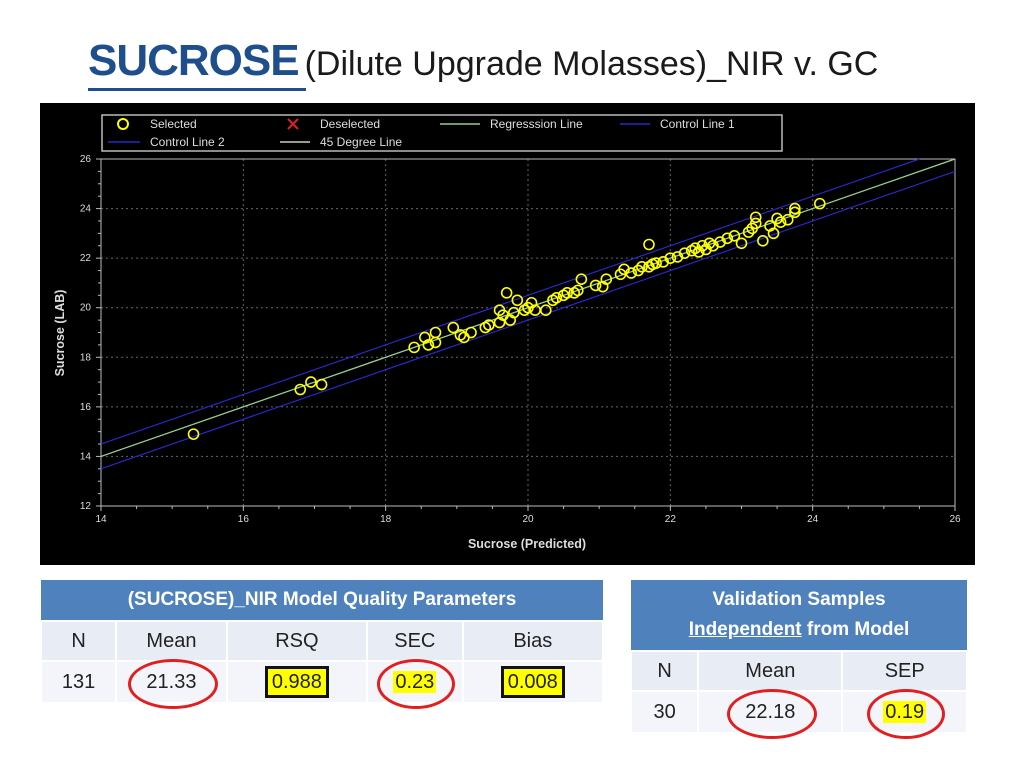  I want to click on val-col-header-n: N, so click(664, 671).